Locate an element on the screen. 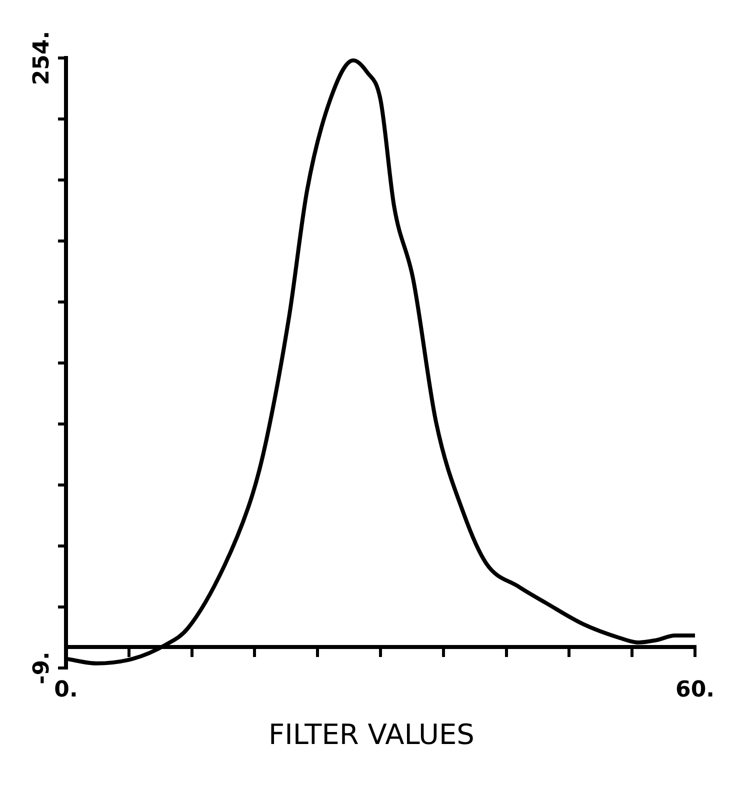 This screenshot has width=743, height=794. x-axis-title: FILTER VALUES is located at coordinates (372, 734).